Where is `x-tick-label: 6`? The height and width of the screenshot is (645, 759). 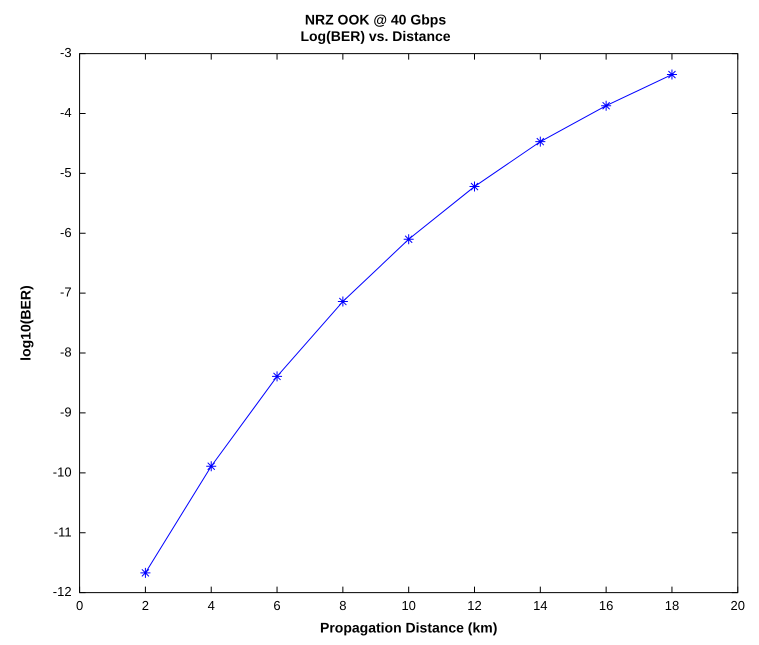
x-tick-label: 6 is located at coordinates (277, 605).